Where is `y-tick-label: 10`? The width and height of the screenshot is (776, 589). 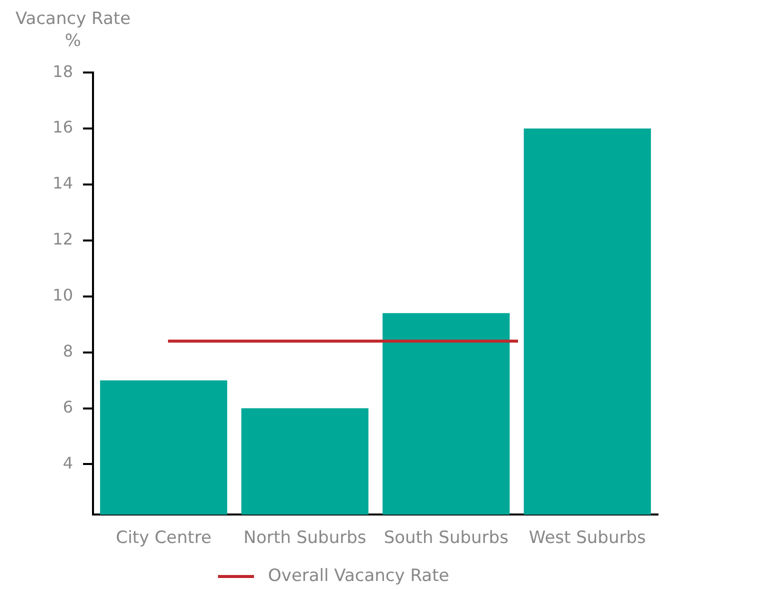 y-tick-label: 10 is located at coordinates (62, 295).